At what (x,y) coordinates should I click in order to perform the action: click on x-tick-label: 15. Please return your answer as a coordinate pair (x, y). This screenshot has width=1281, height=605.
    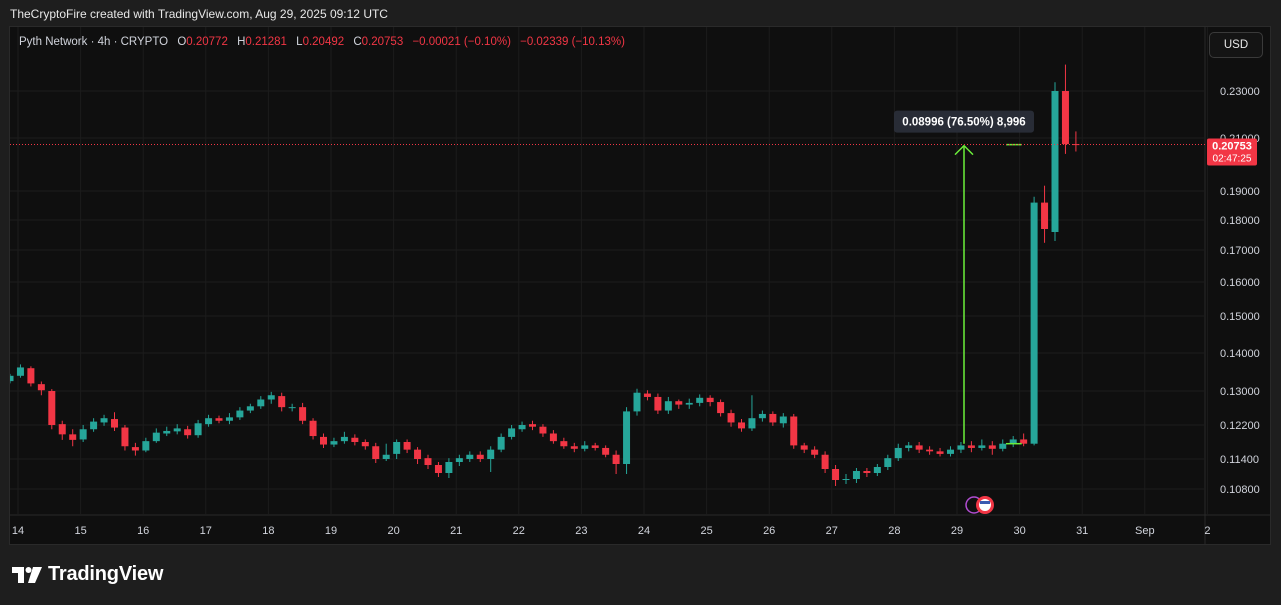
    Looking at the image, I should click on (80, 531).